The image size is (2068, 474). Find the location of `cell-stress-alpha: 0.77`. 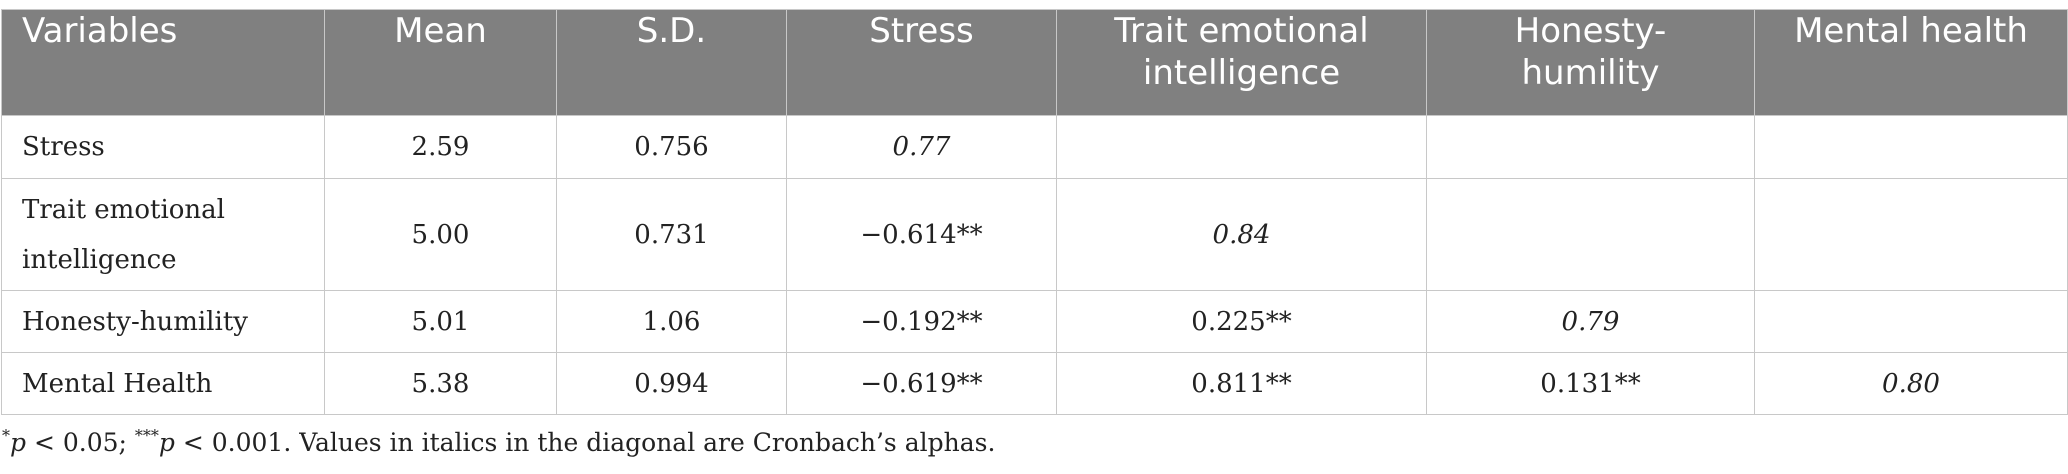

cell-stress-alpha: 0.77 is located at coordinates (921, 147).